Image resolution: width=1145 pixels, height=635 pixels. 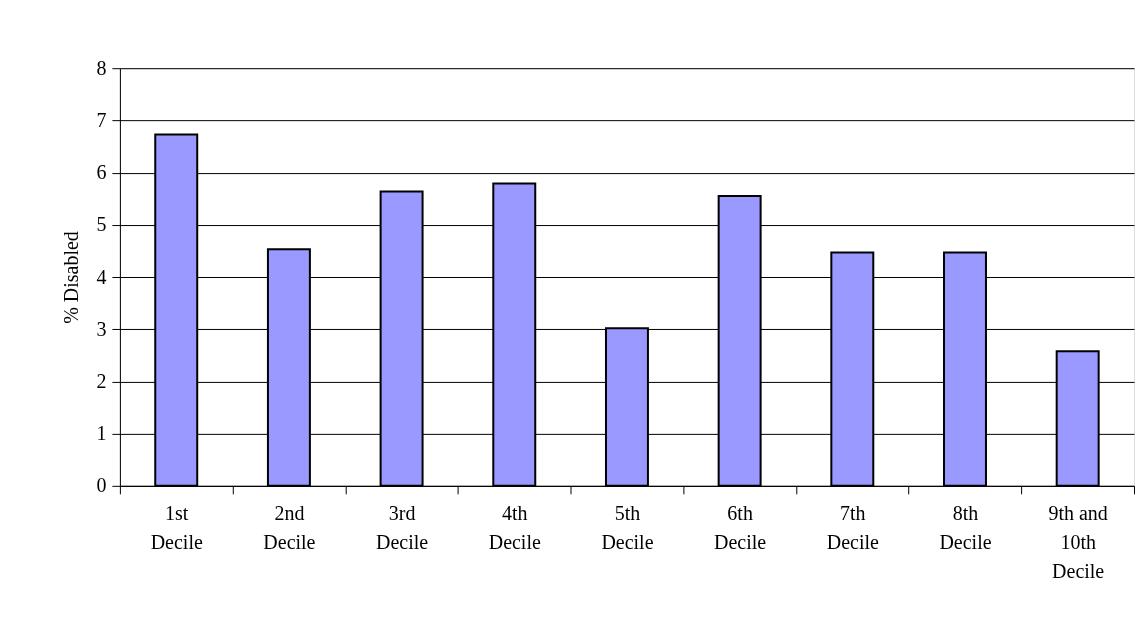 What do you see at coordinates (101, 328) in the screenshot?
I see `y-tick-label: 3` at bounding box center [101, 328].